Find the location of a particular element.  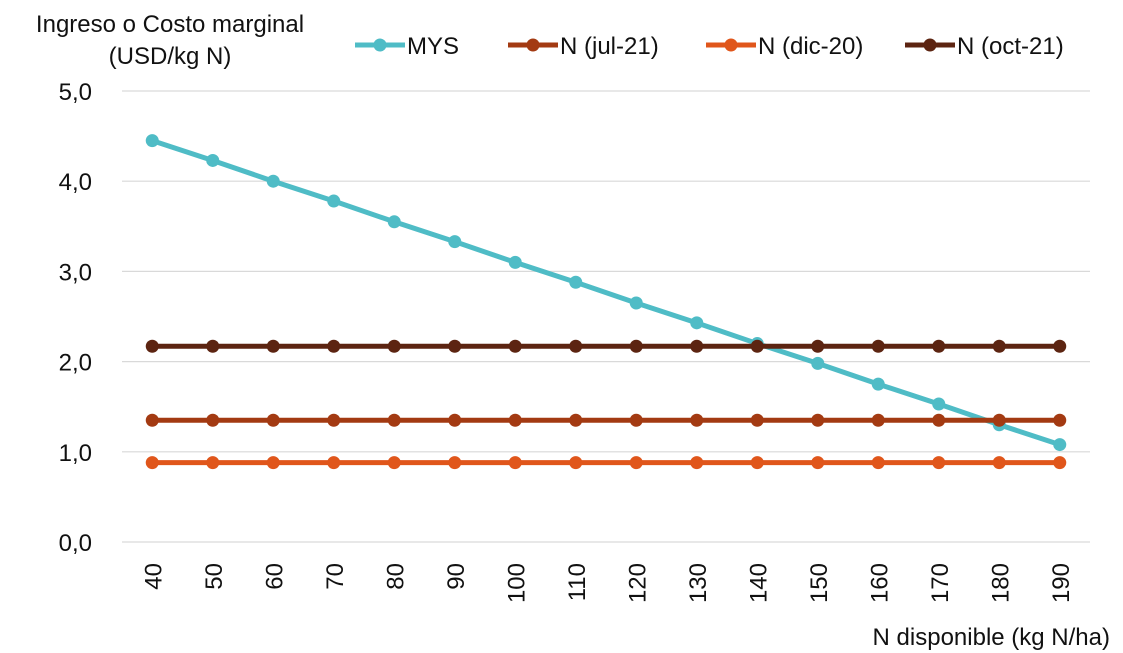

legend-label: N (dic-20) is located at coordinates (810, 46).